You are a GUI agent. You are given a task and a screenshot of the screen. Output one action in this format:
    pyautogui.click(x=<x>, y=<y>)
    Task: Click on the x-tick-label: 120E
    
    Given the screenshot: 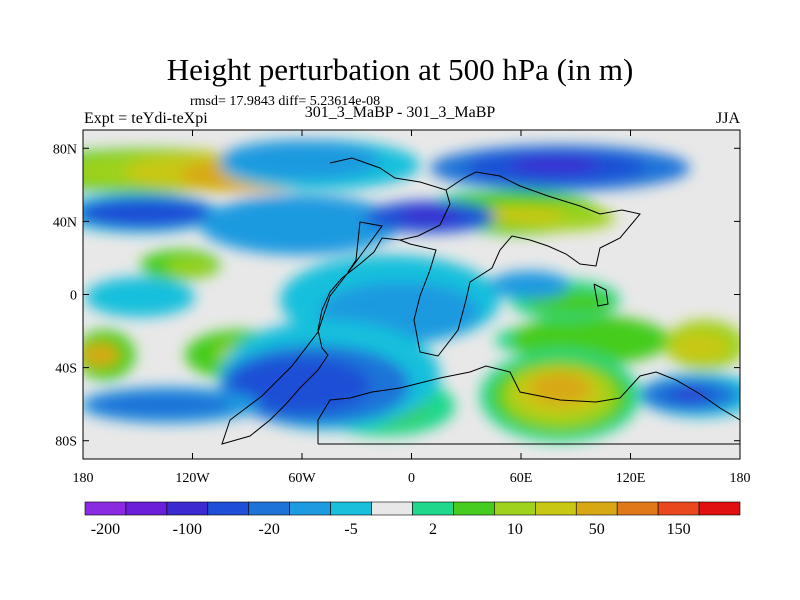 What is the action you would take?
    pyautogui.click(x=631, y=478)
    